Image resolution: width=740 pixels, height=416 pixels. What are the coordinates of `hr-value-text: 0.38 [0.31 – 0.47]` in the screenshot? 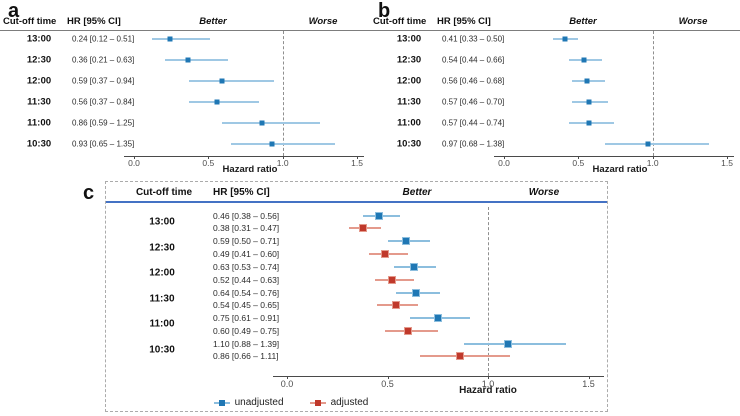 It's located at (246, 228).